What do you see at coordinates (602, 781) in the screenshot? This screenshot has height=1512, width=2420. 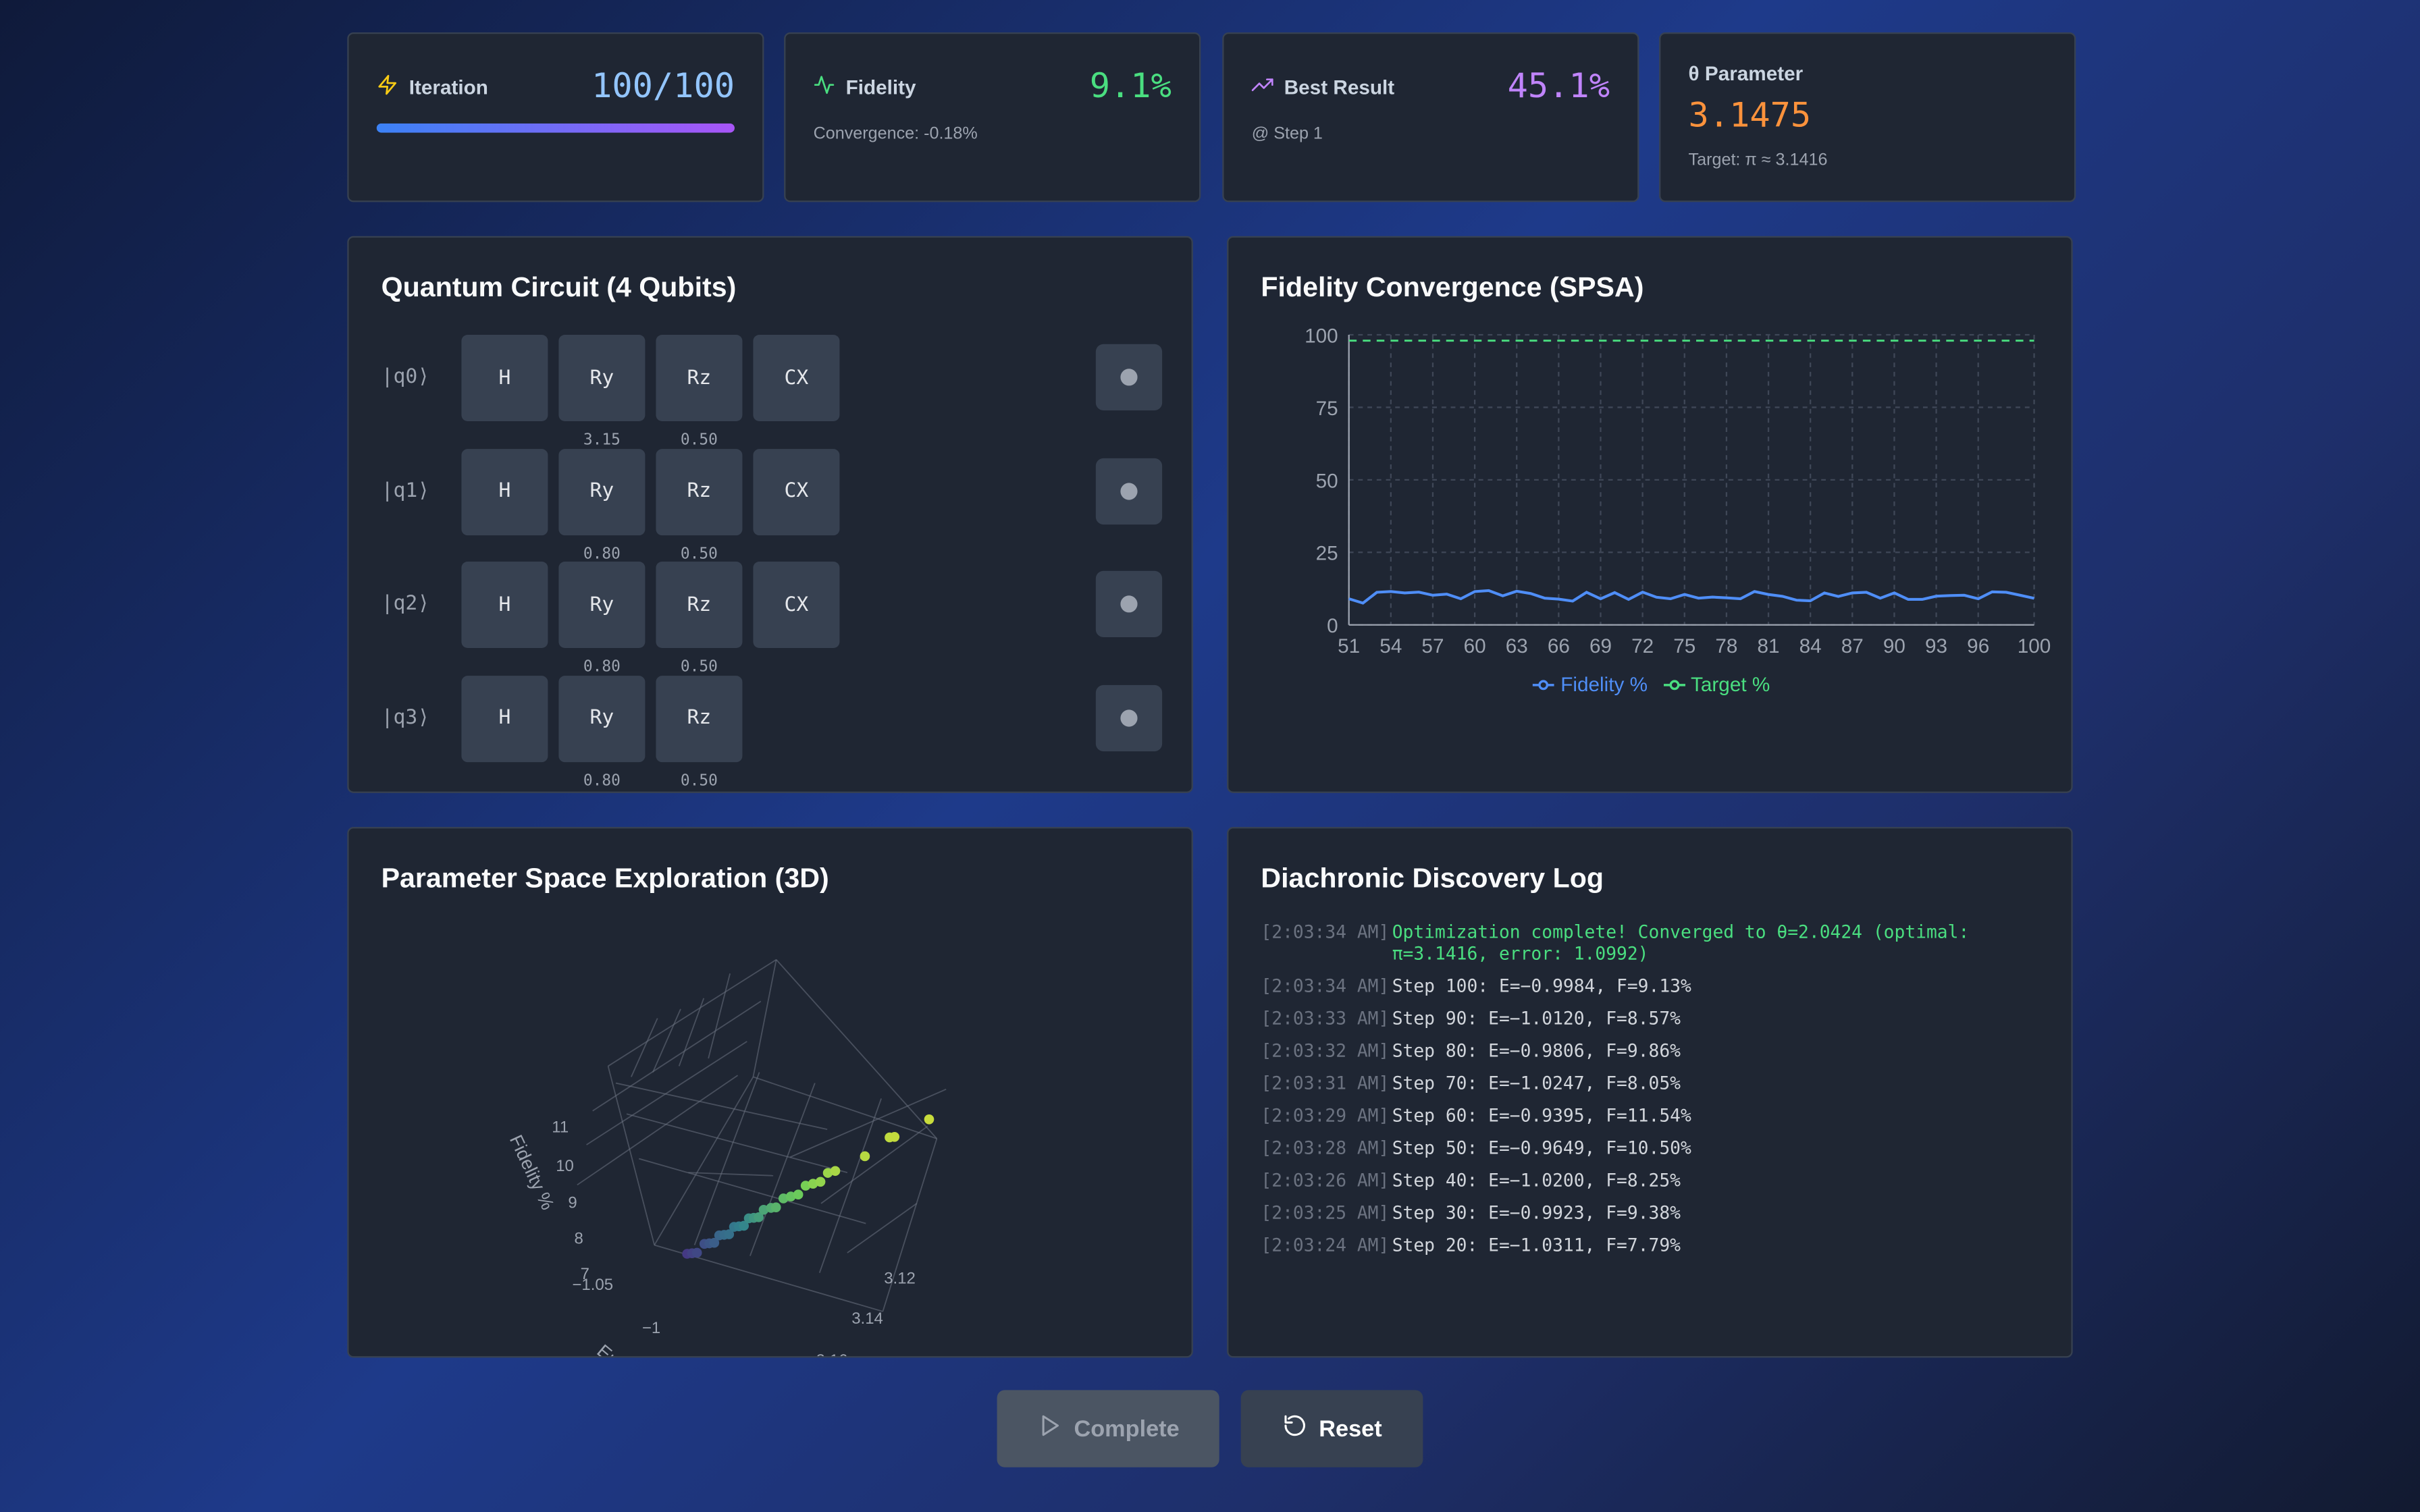 I see `gate-param: 0.80` at bounding box center [602, 781].